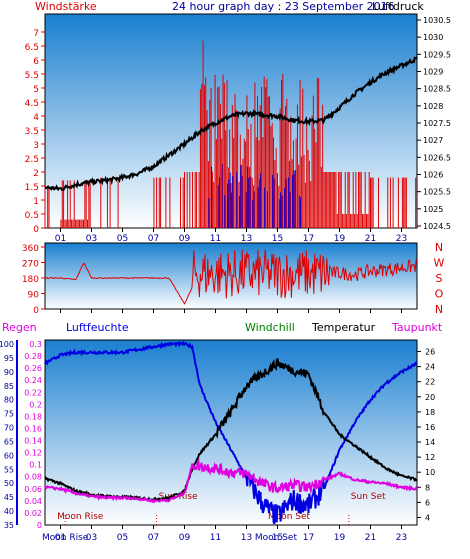  I want to click on event-axis-label: Moon Set, so click(276, 538).